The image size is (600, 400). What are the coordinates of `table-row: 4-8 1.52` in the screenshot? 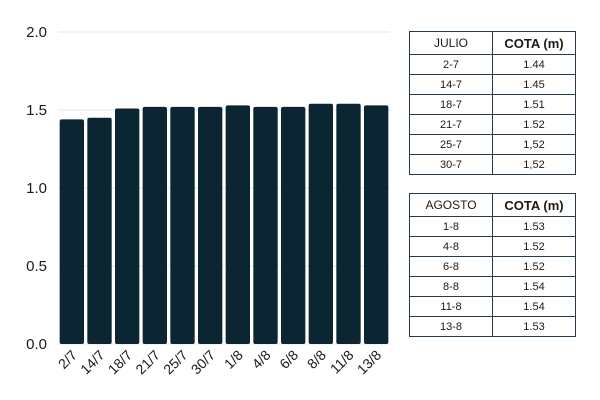 It's located at (492, 246).